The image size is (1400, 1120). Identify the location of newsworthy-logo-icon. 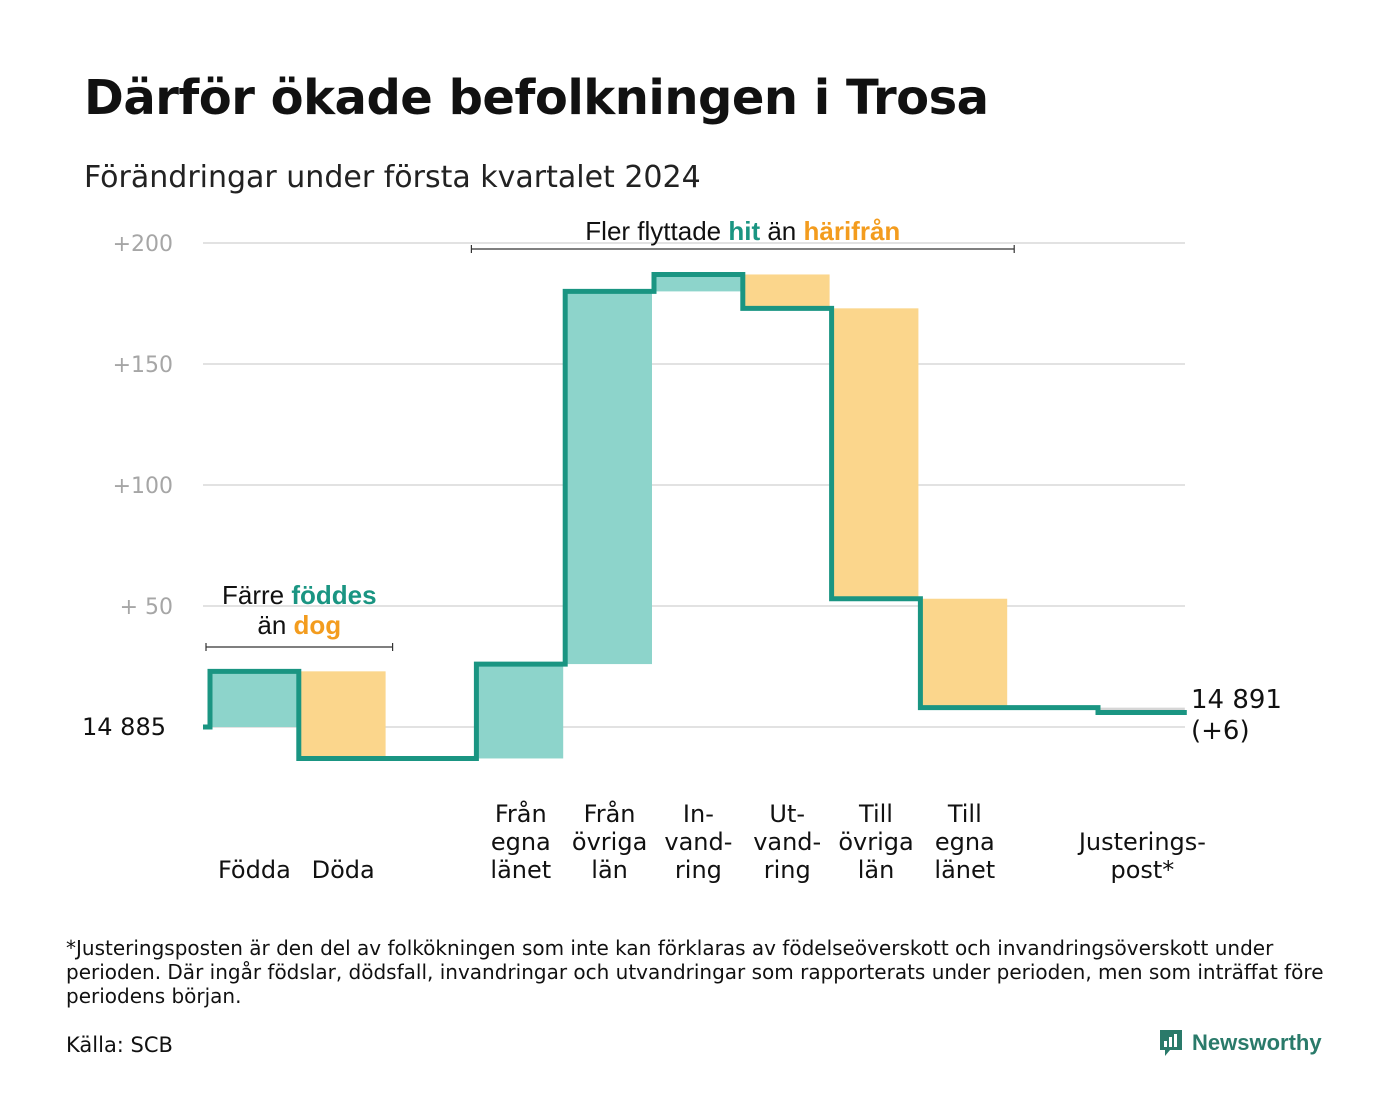
(1171, 1043).